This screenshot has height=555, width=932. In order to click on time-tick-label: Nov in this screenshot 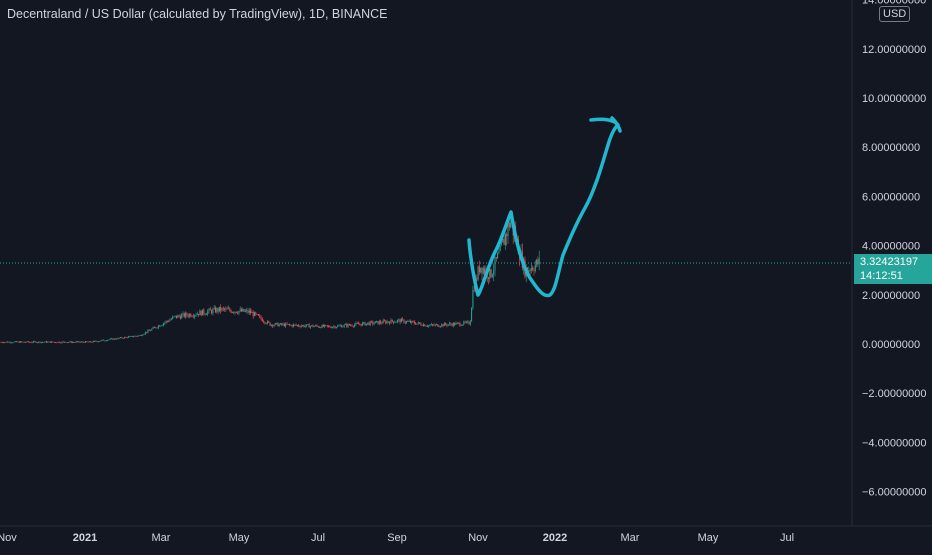, I will do `click(8, 538)`.